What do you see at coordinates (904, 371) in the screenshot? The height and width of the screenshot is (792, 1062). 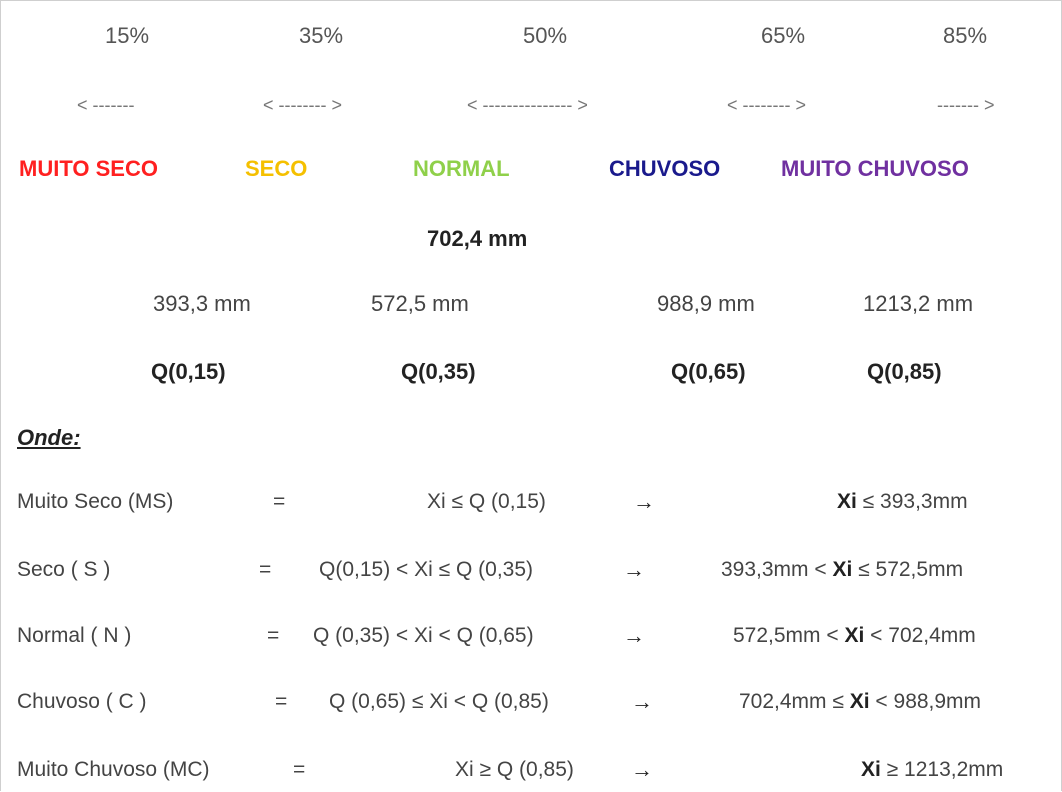 I see `quantile-label-085: Q(0,85)` at bounding box center [904, 371].